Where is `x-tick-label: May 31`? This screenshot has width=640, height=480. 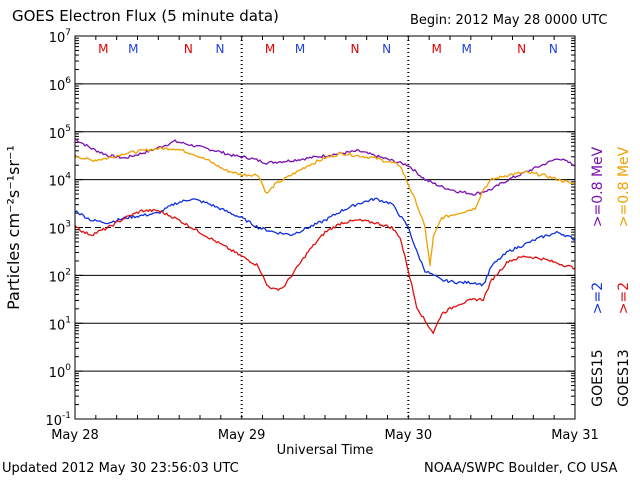
x-tick-label: May 31 is located at coordinates (575, 435).